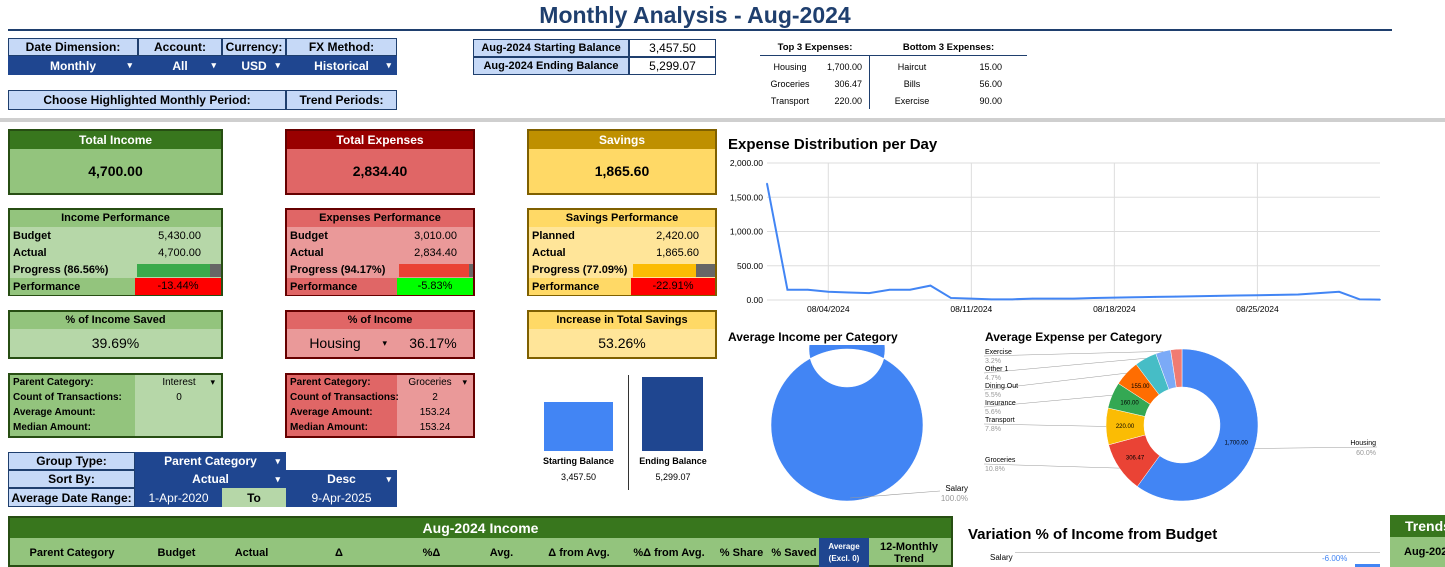  Describe the element at coordinates (1366, 453) in the screenshot. I see `expense-pie-pct: 60.0%` at that location.